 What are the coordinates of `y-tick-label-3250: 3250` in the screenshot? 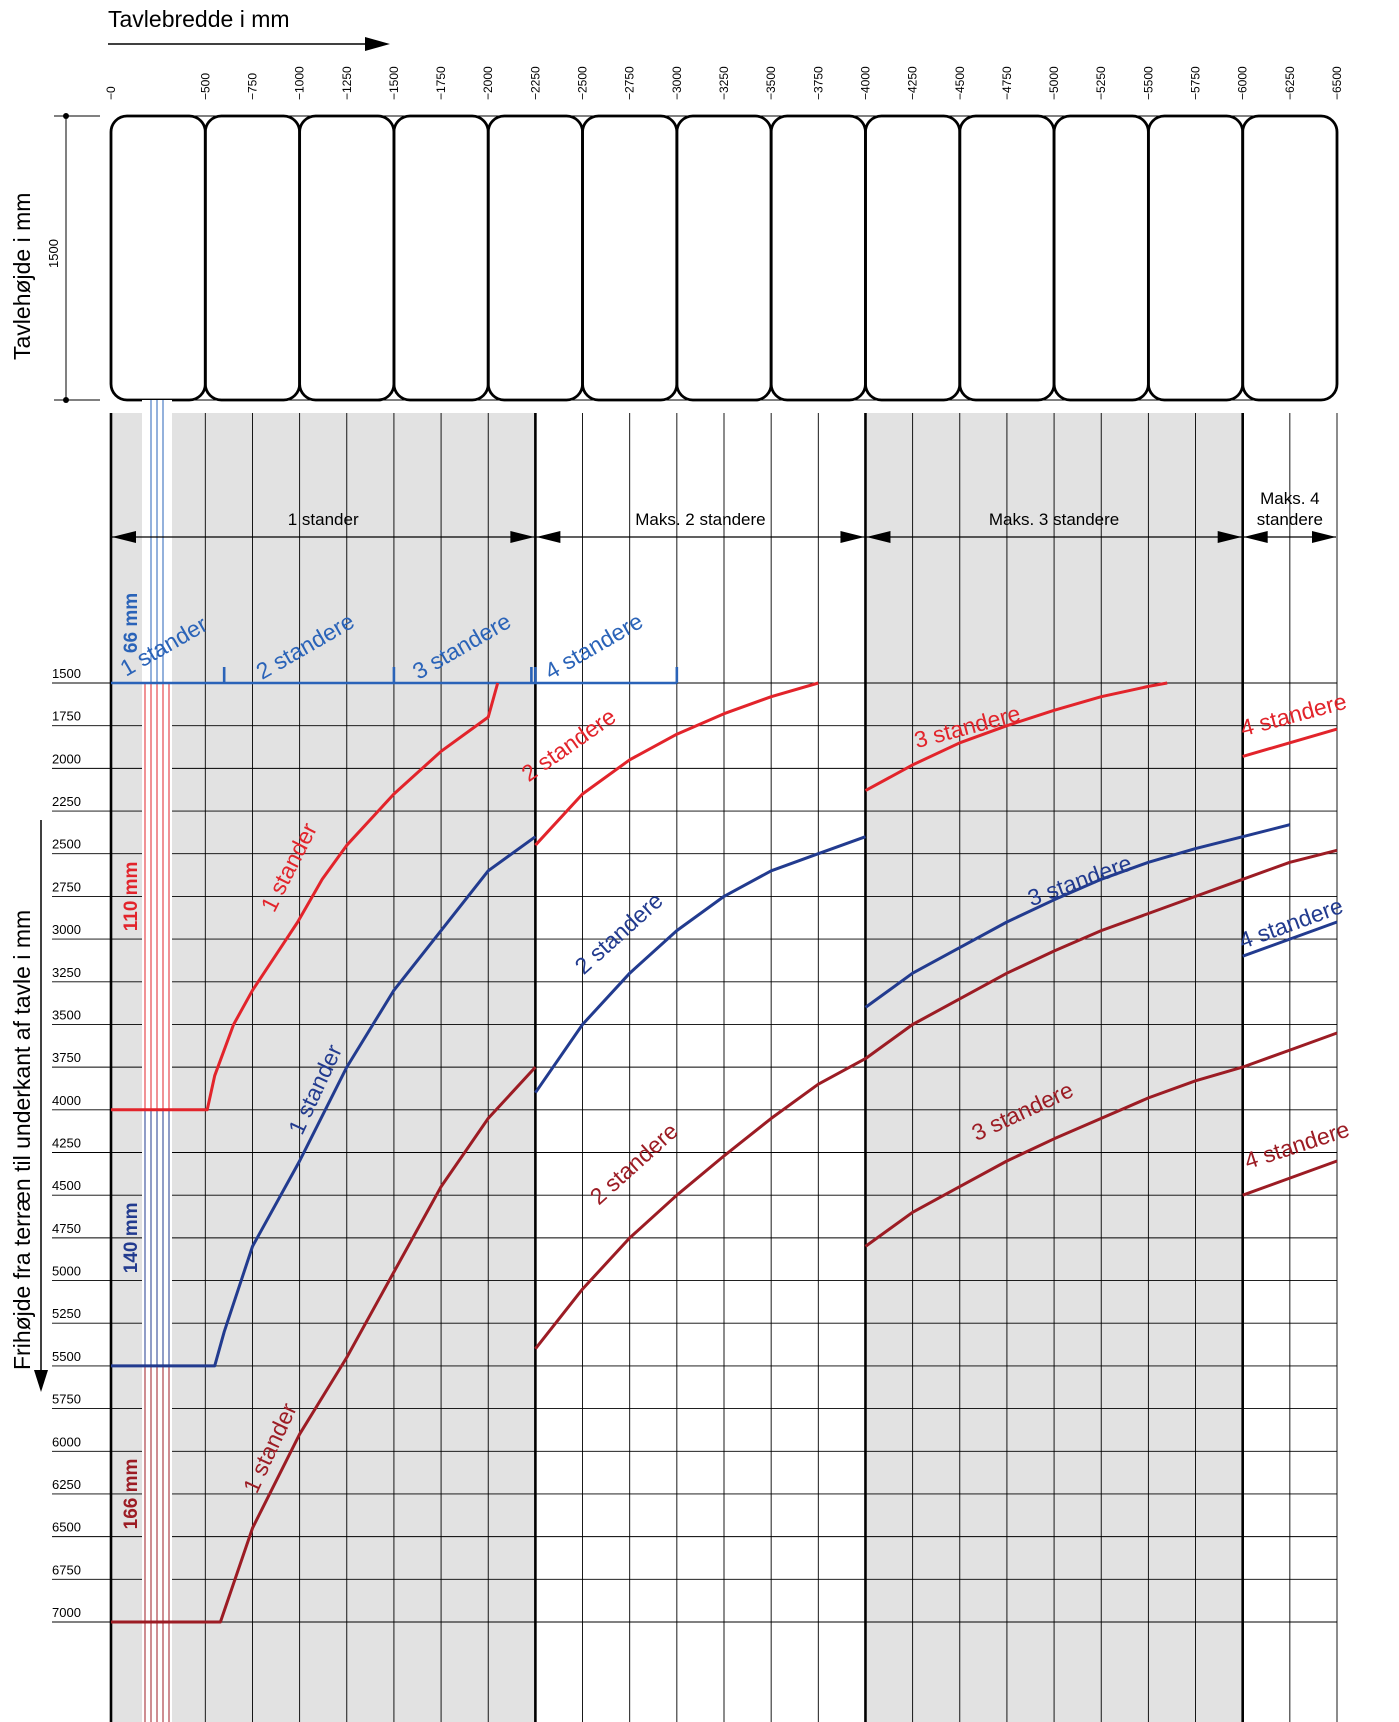 It's located at (66, 972).